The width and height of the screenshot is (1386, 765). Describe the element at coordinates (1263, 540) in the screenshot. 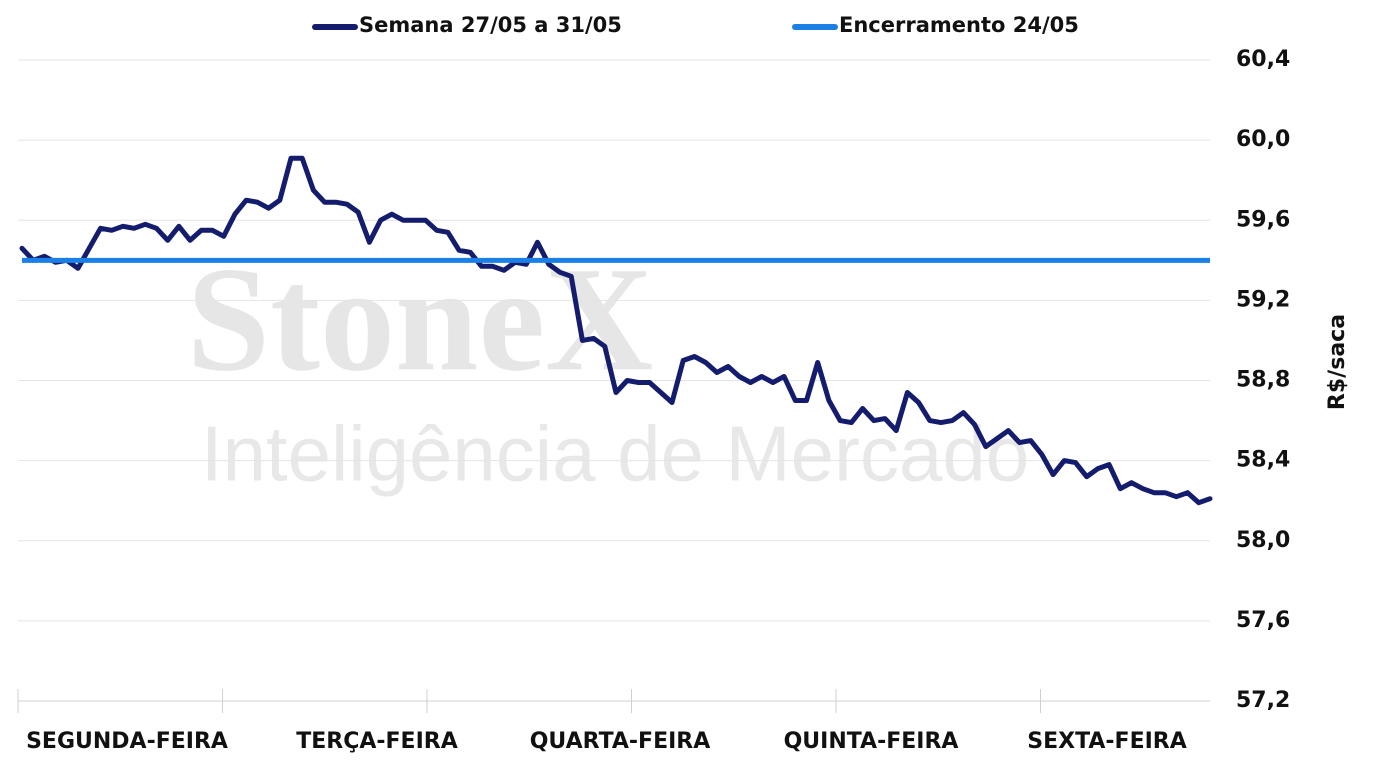

I see `y-tick-label: 58,0` at that location.